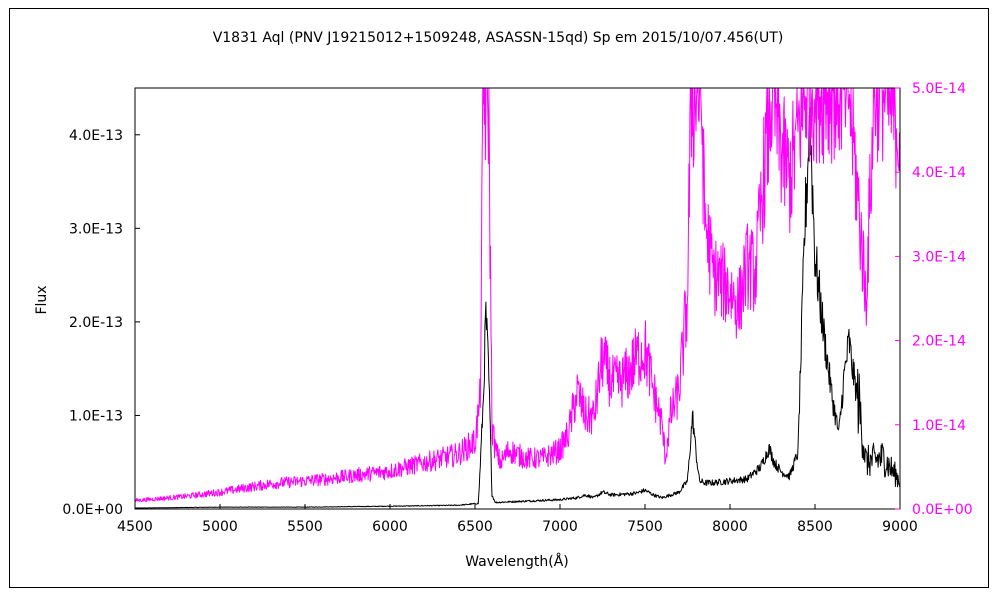  What do you see at coordinates (42, 299) in the screenshot?
I see `y-axis-label: Flux` at bounding box center [42, 299].